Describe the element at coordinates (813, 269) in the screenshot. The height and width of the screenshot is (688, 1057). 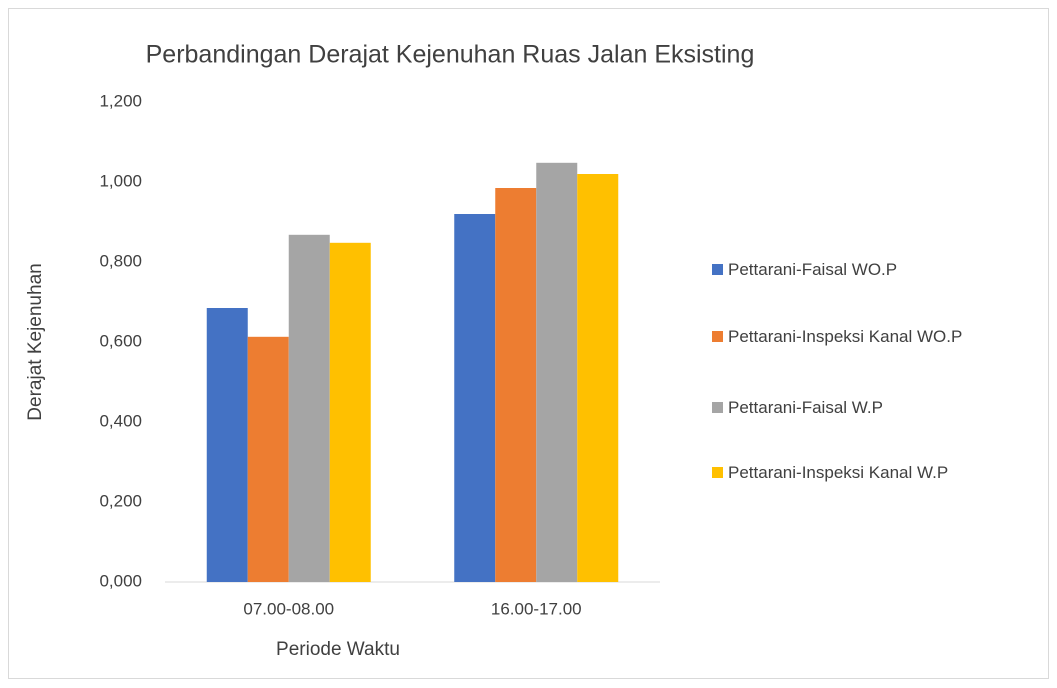
I see `legend-label: Pettarani-Faisal WO.P` at that location.